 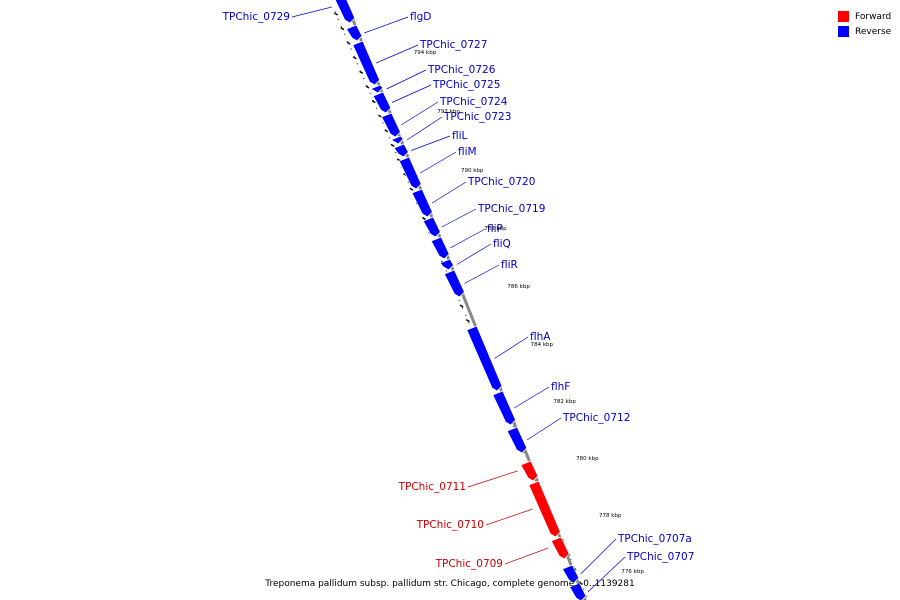 I want to click on gene-feature-tpchic_0707a, so click(x=570, y=574).